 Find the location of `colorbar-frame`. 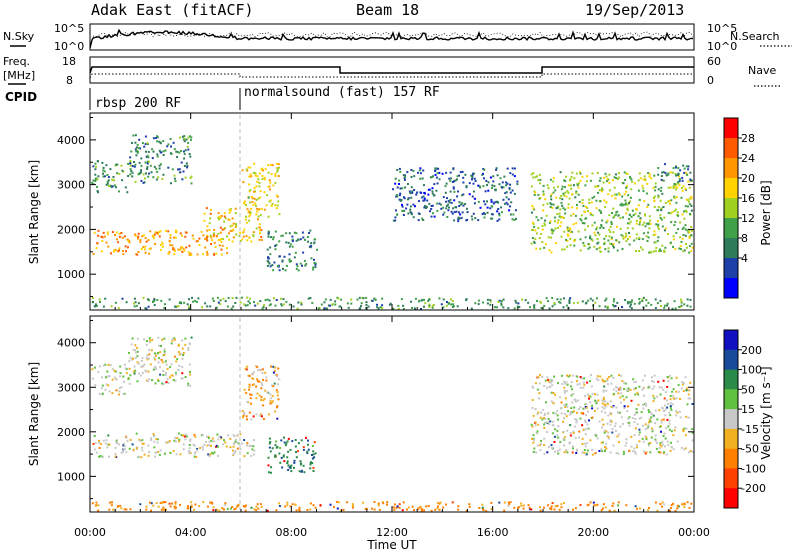

colorbar-frame is located at coordinates (731, 208).